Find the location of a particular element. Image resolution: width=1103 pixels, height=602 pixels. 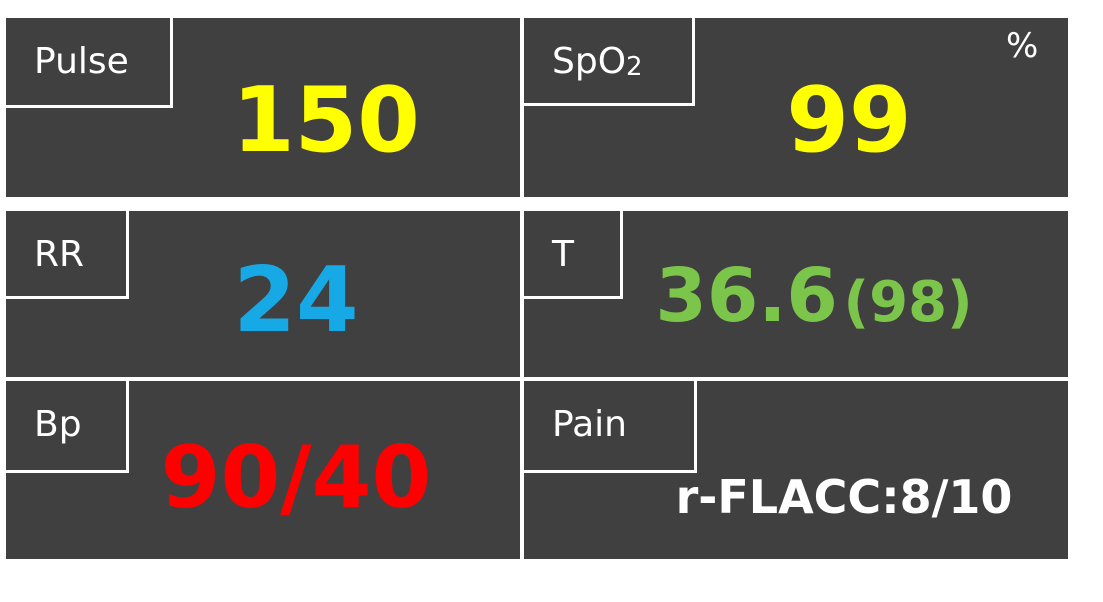

bp-label: Bp is located at coordinates (58, 424).